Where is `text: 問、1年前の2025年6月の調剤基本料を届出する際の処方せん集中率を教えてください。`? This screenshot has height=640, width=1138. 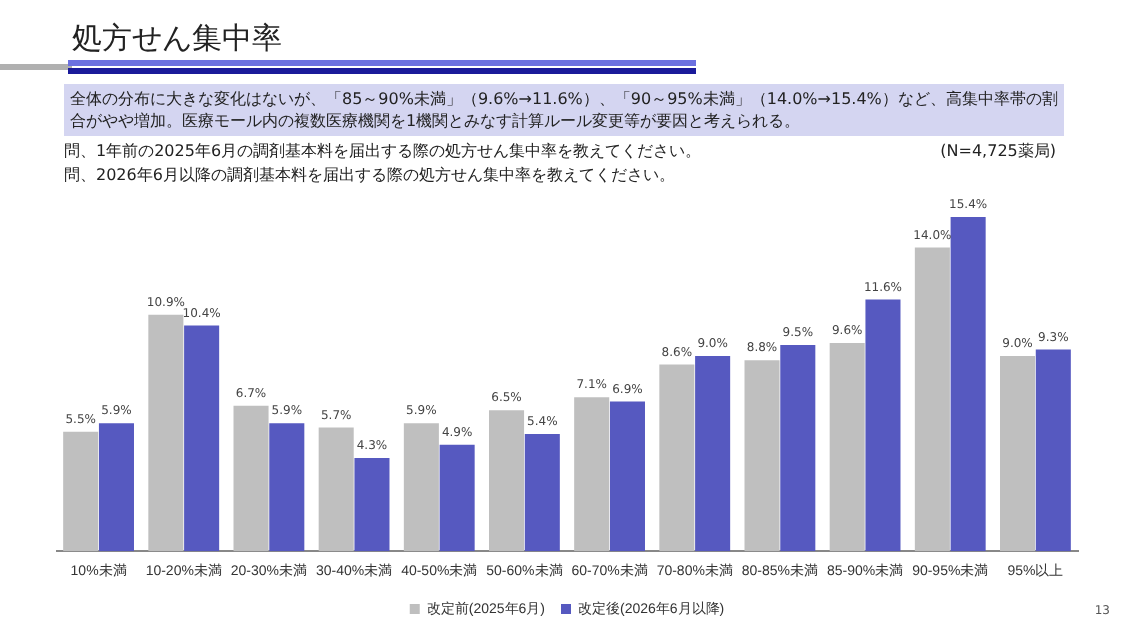
text: 問、1年前の2025年6月の調剤基本料を届出する際の処方せん集中率を教えてください。 is located at coordinates (383, 151).